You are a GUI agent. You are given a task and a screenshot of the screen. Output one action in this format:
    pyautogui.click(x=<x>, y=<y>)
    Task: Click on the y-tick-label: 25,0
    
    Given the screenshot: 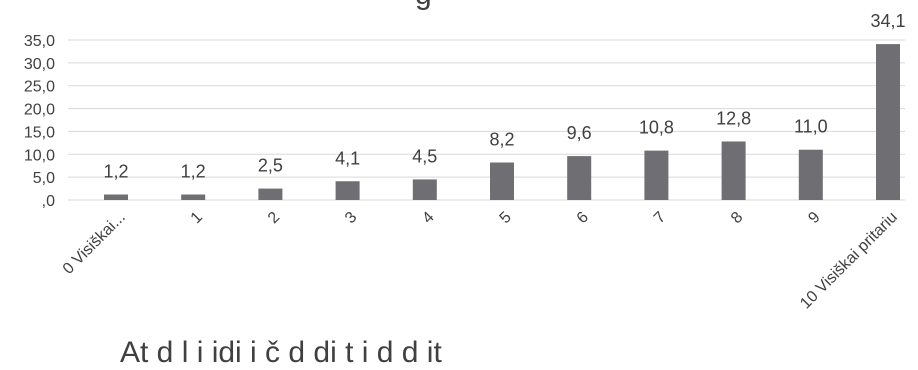 What is the action you would take?
    pyautogui.click(x=39, y=87)
    